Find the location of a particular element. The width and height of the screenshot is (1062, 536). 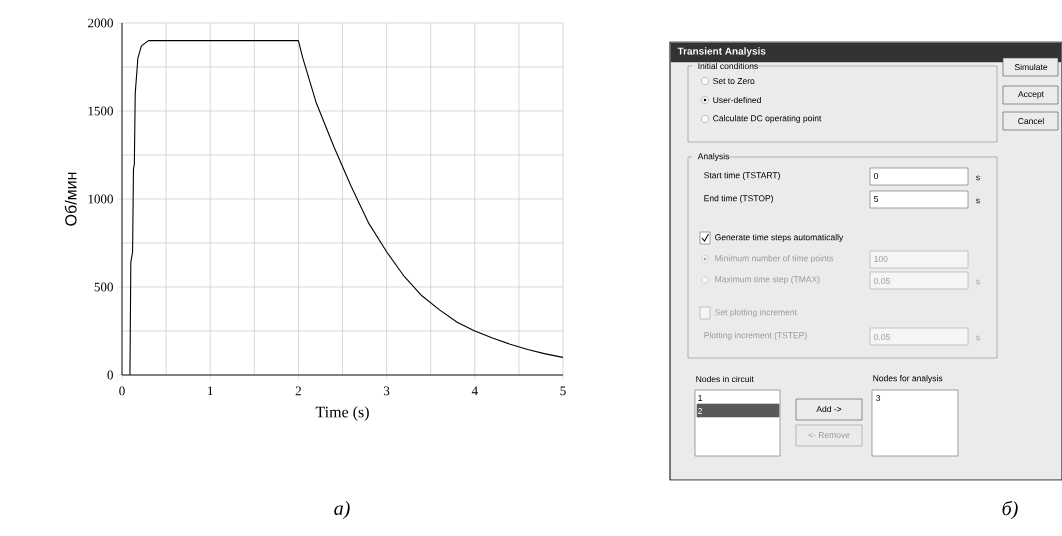

text: Add -> is located at coordinates (829, 409).